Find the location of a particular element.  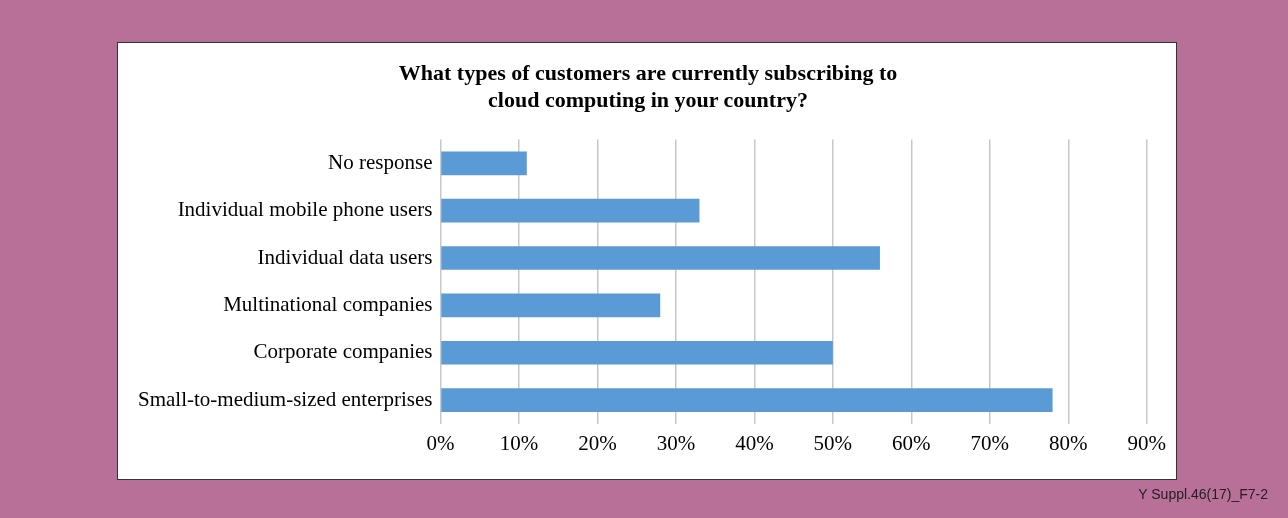

y-tick-label: Corporate companies is located at coordinates (343, 351).